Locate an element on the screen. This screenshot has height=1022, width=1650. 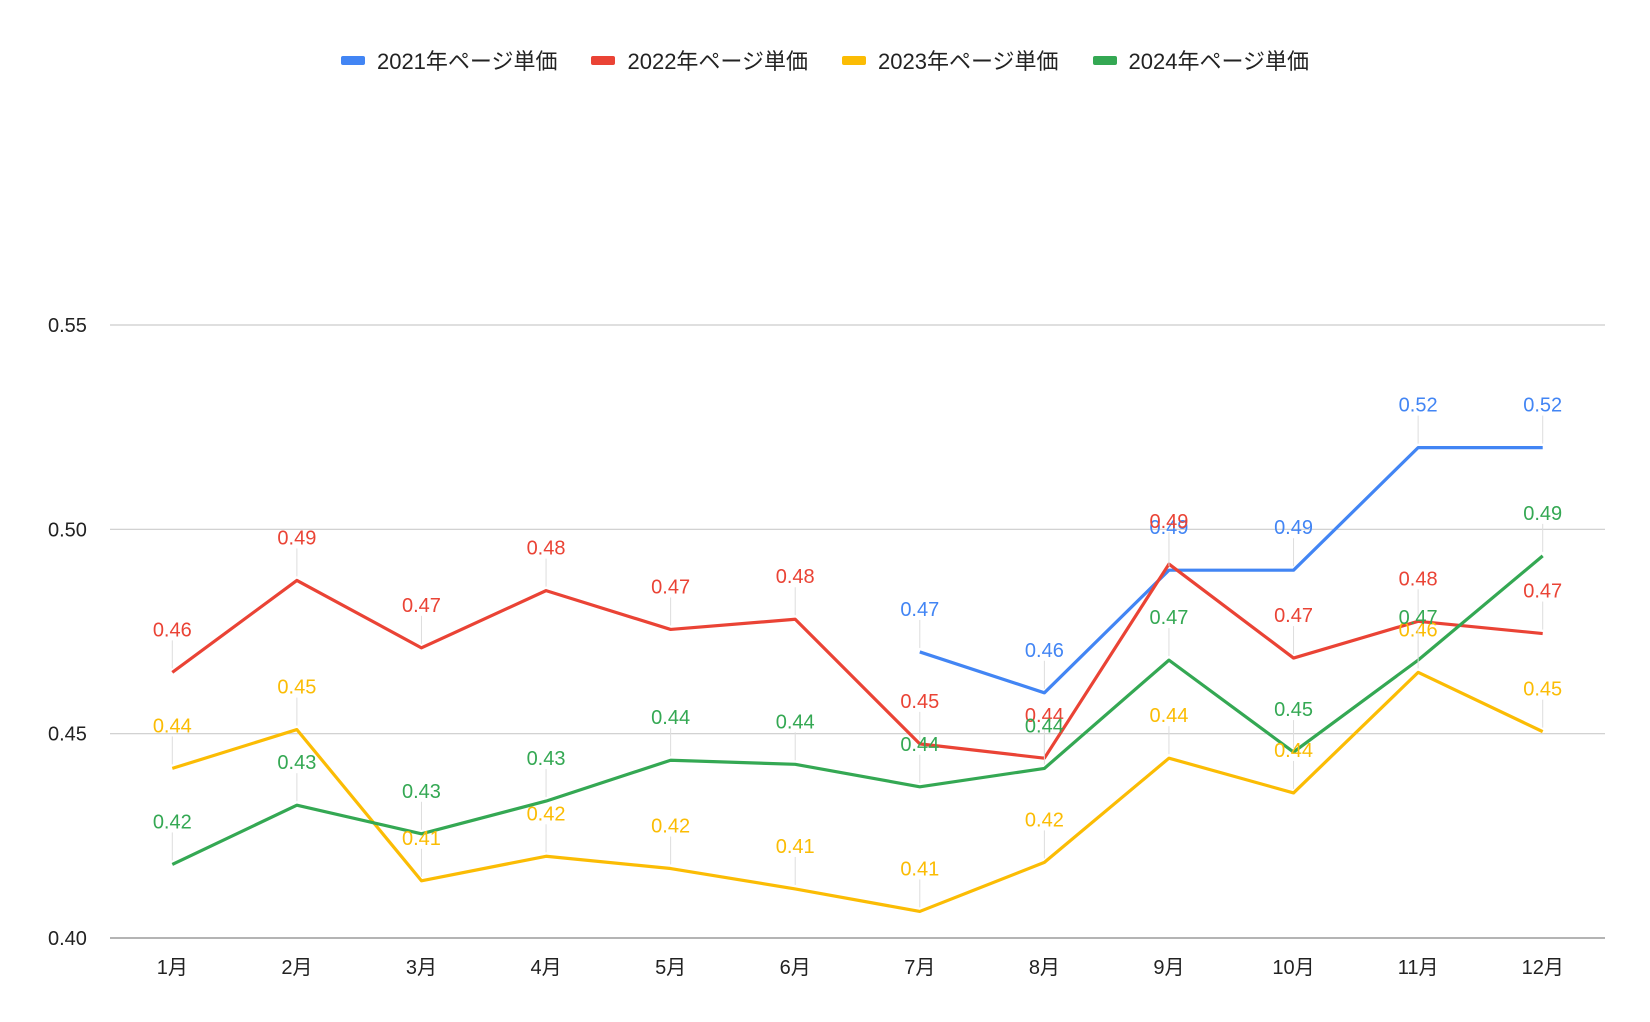
legend-swatch-2024 is located at coordinates (1104, 60).